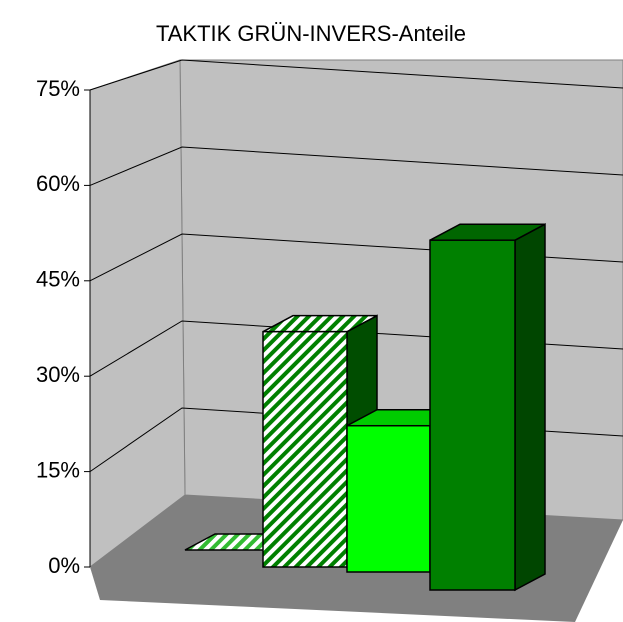  What do you see at coordinates (58, 183) in the screenshot?
I see `y-tick-label: 60%` at bounding box center [58, 183].